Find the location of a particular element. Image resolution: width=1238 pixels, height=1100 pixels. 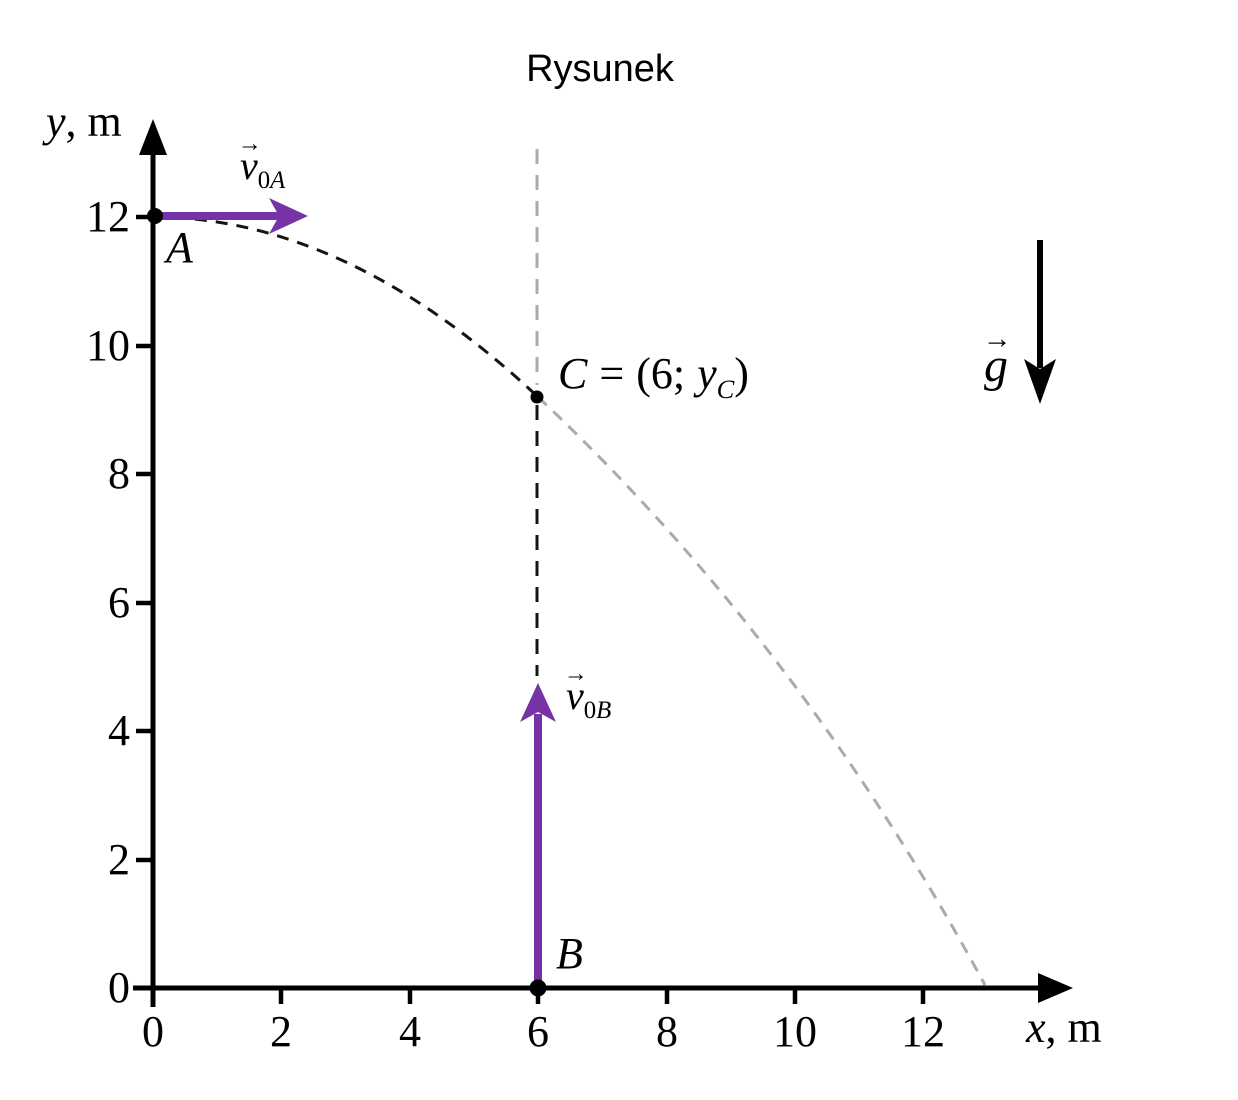

y-axis-label: y, m is located at coordinates (84, 122).